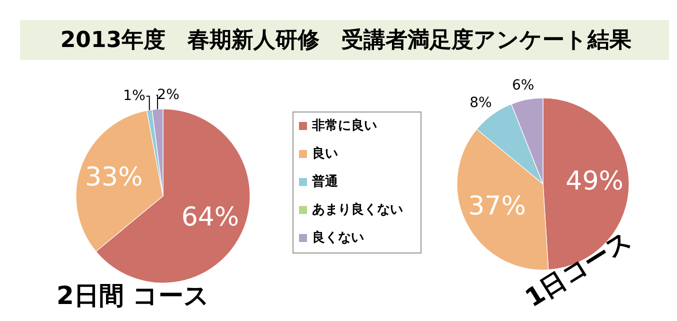 Image resolution: width=677 pixels, height=321 pixels. What do you see at coordinates (357, 210) in the screenshot?
I see `legend-label: あまり良くない` at bounding box center [357, 210].